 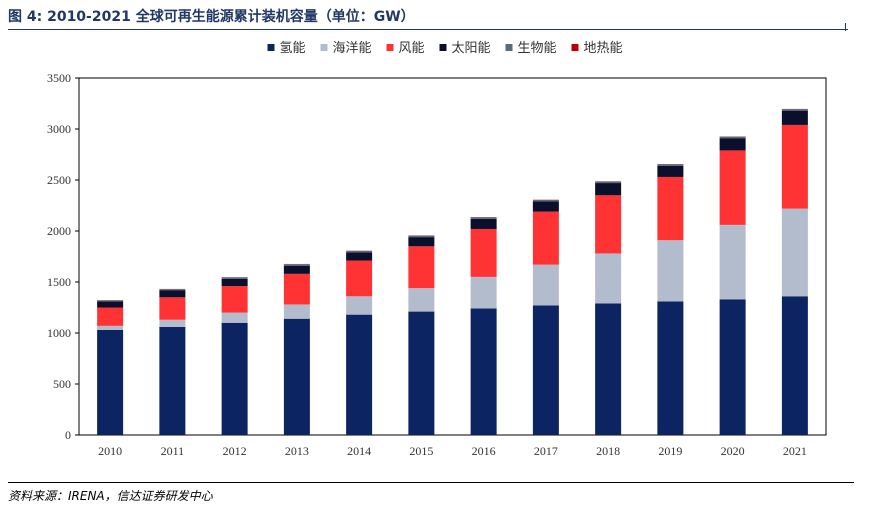 What do you see at coordinates (110, 496) in the screenshot?
I see `source-note: 资料来源：IRENA，信达证券研发中心` at bounding box center [110, 496].